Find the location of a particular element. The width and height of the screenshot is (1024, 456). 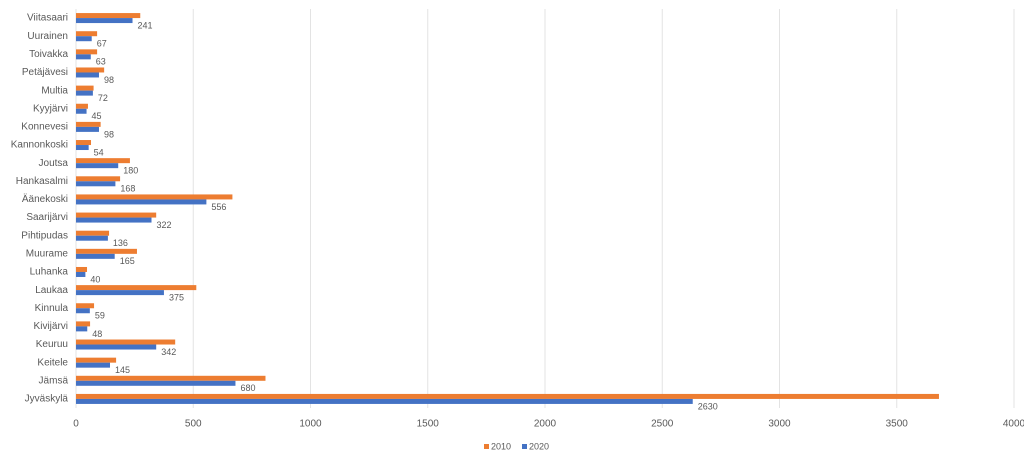

y-tick-label: Saarijärvi is located at coordinates (47, 217).